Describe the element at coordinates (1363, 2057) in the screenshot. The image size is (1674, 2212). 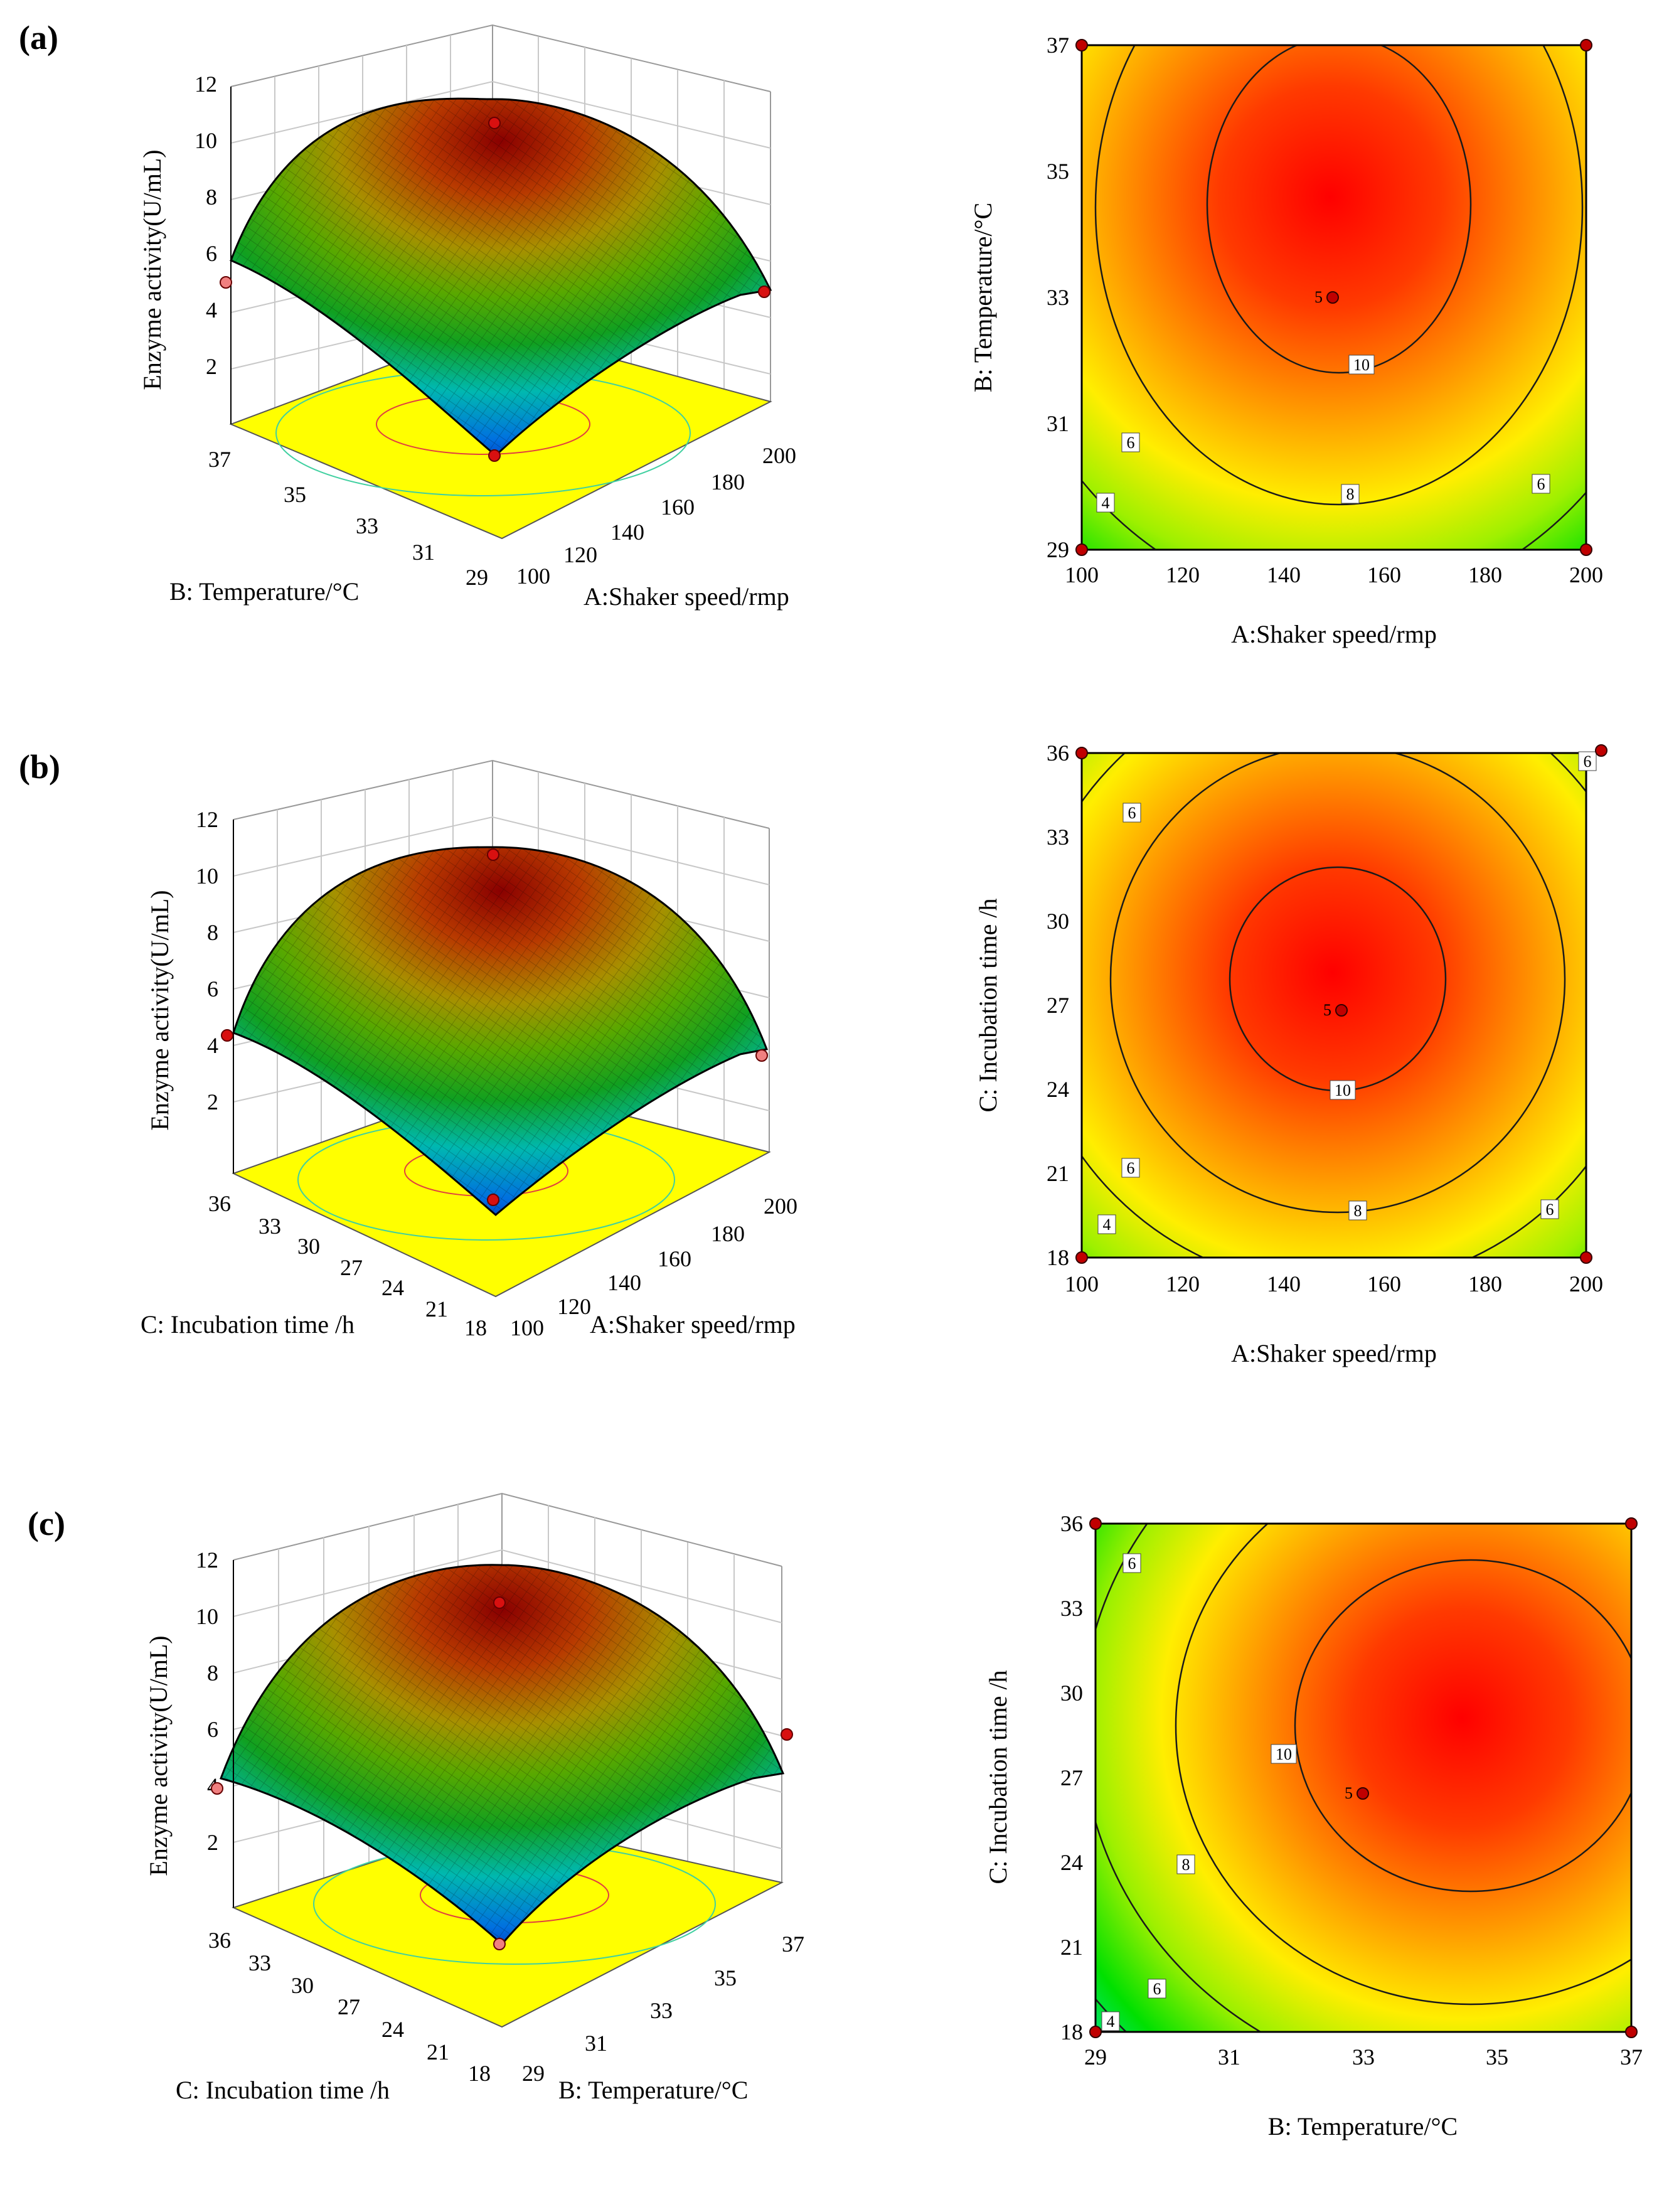
I see `x-tick: 33` at that location.